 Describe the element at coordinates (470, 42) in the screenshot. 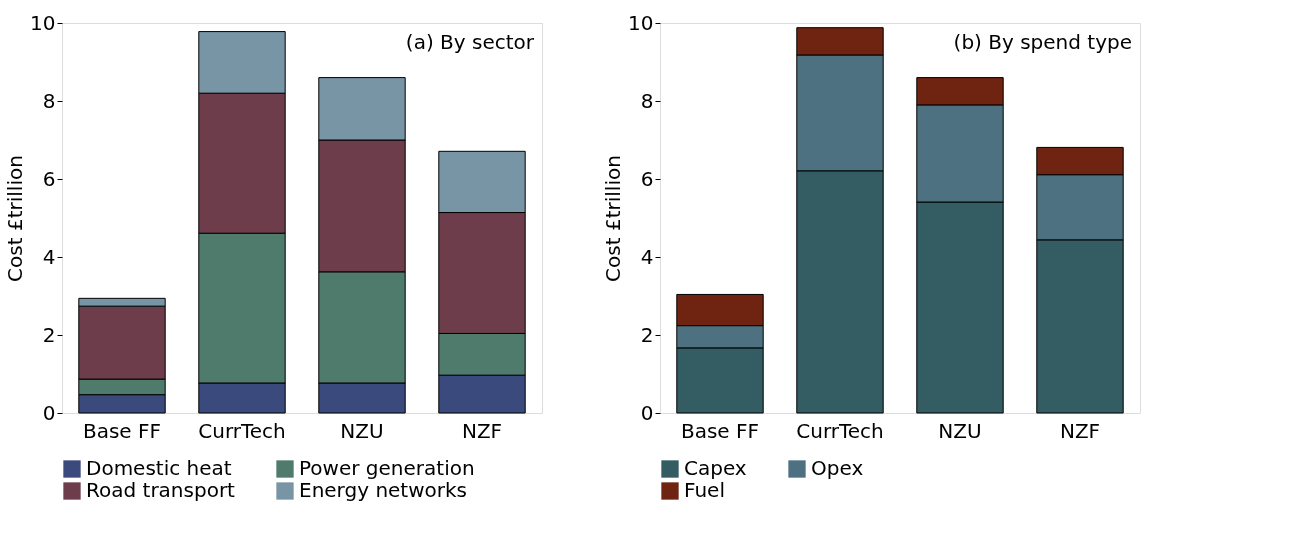

I see `annotation: (a) By sector` at that location.